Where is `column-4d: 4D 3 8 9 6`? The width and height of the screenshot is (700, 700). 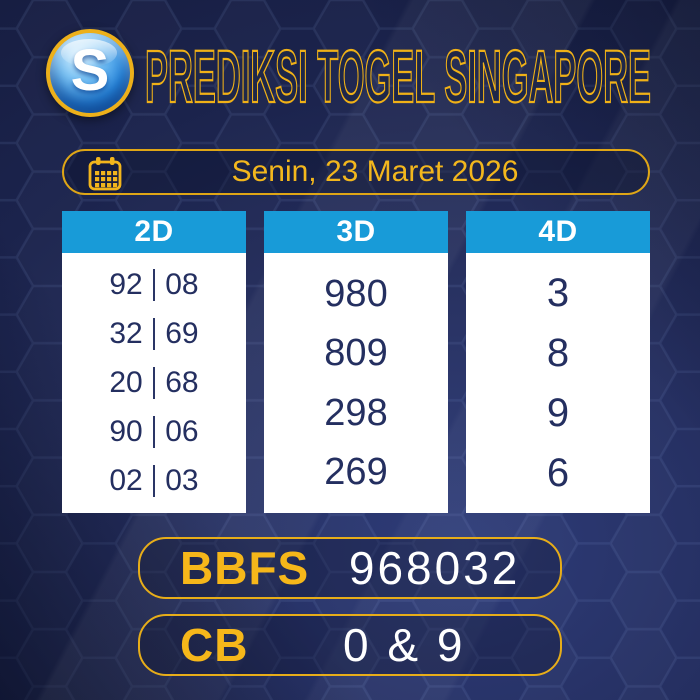 column-4d: 4D 3 8 9 6 is located at coordinates (558, 362).